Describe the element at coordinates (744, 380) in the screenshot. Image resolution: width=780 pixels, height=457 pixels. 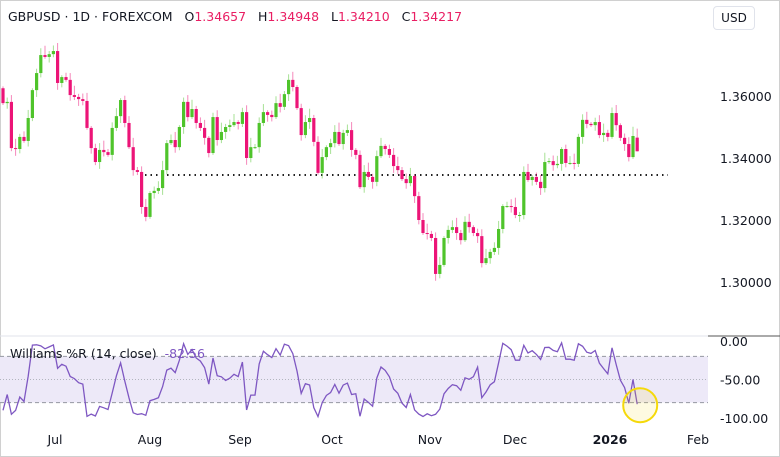
I see `indicator-axis: 0.00 -50.00 -100.00` at that location.